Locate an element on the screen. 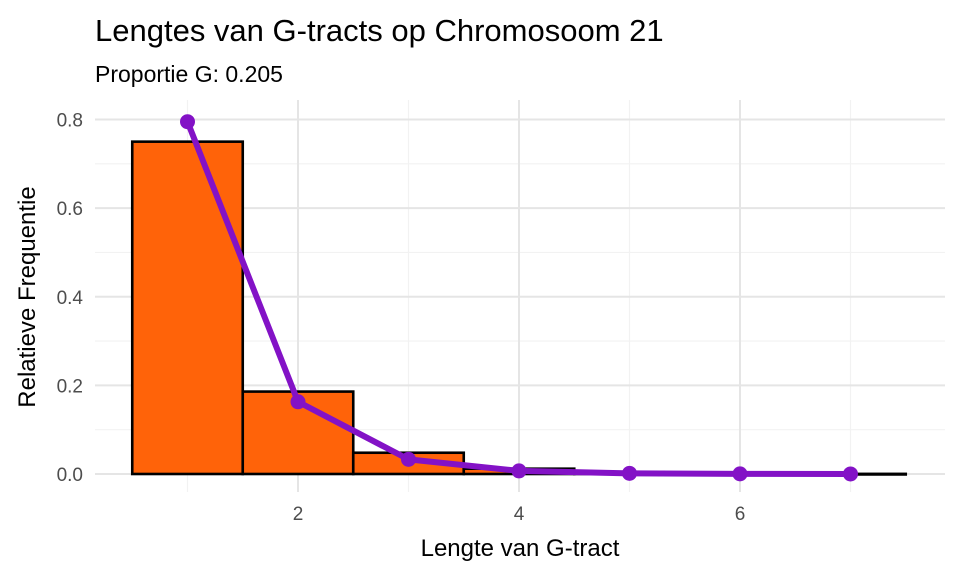 This screenshot has width=960, height=576. chart-title: Lengtes van G-tracts op Chromosoom 21 is located at coordinates (379, 30).